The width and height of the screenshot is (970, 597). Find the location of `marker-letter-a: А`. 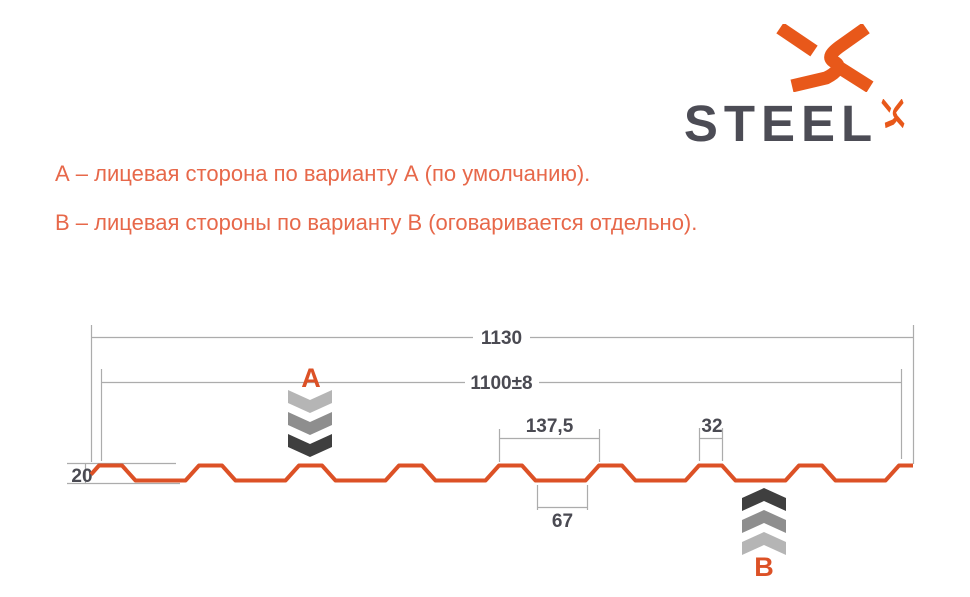

marker-letter-a: А is located at coordinates (311, 378).